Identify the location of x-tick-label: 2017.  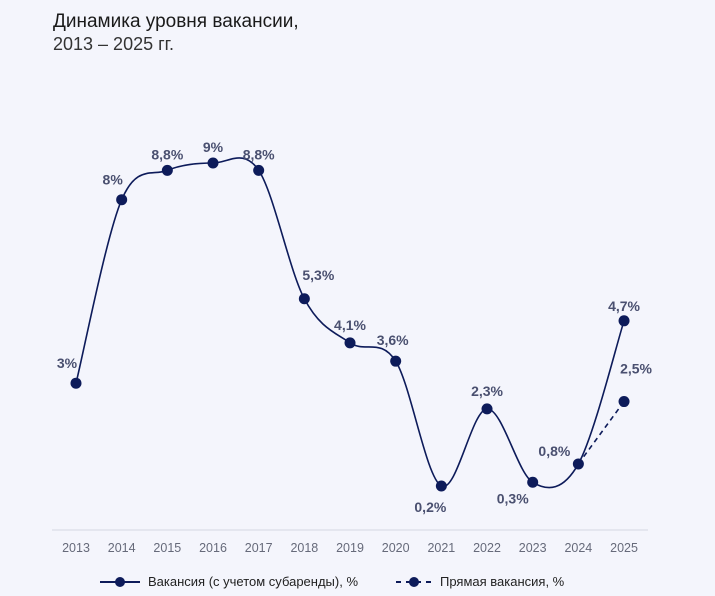
(259, 548).